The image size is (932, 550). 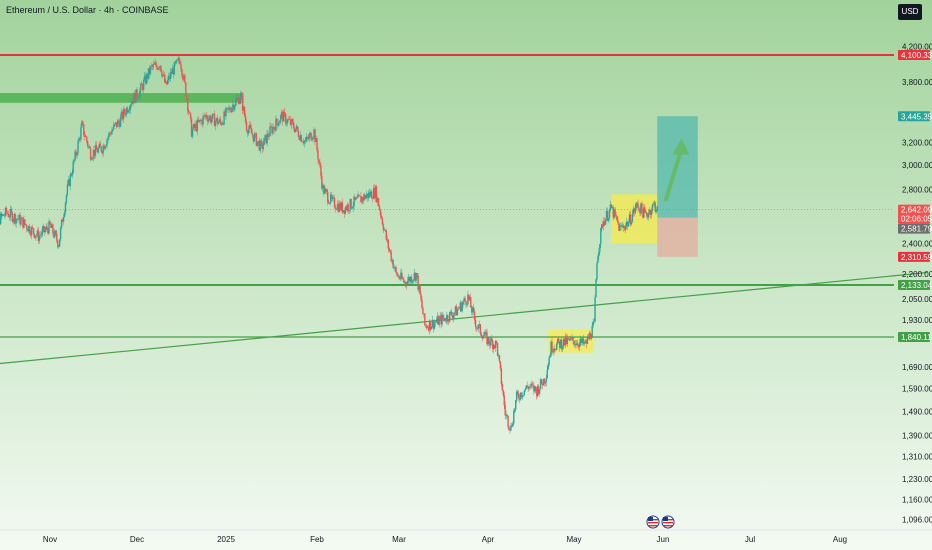 I want to click on svg-text: 4,100.33, so click(x=916, y=55).